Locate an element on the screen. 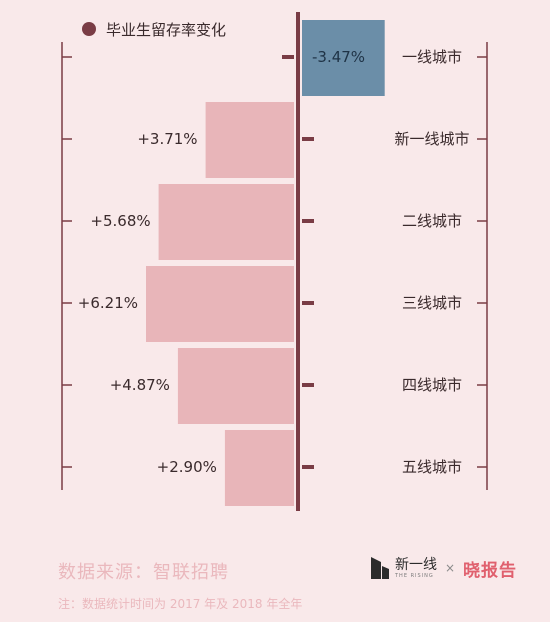 This screenshot has width=550, height=622. category-label-6: 五线城市 is located at coordinates (432, 467).